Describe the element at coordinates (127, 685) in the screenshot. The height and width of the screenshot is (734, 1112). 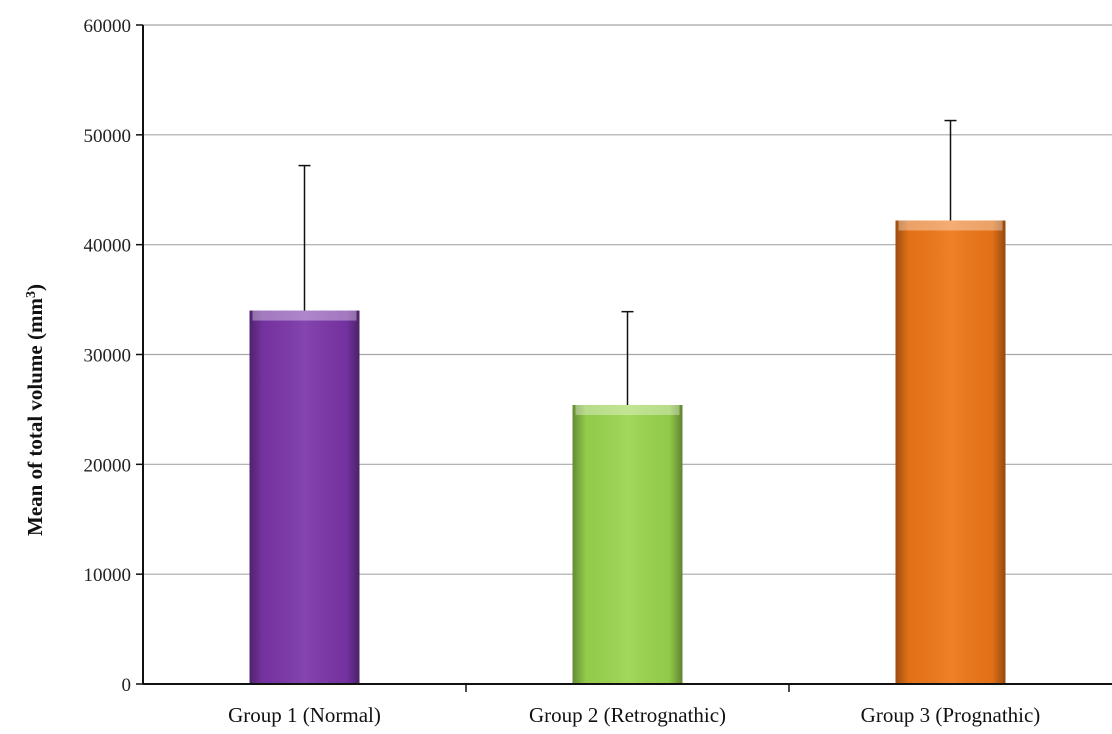
I see `y-tick-label: 0` at that location.